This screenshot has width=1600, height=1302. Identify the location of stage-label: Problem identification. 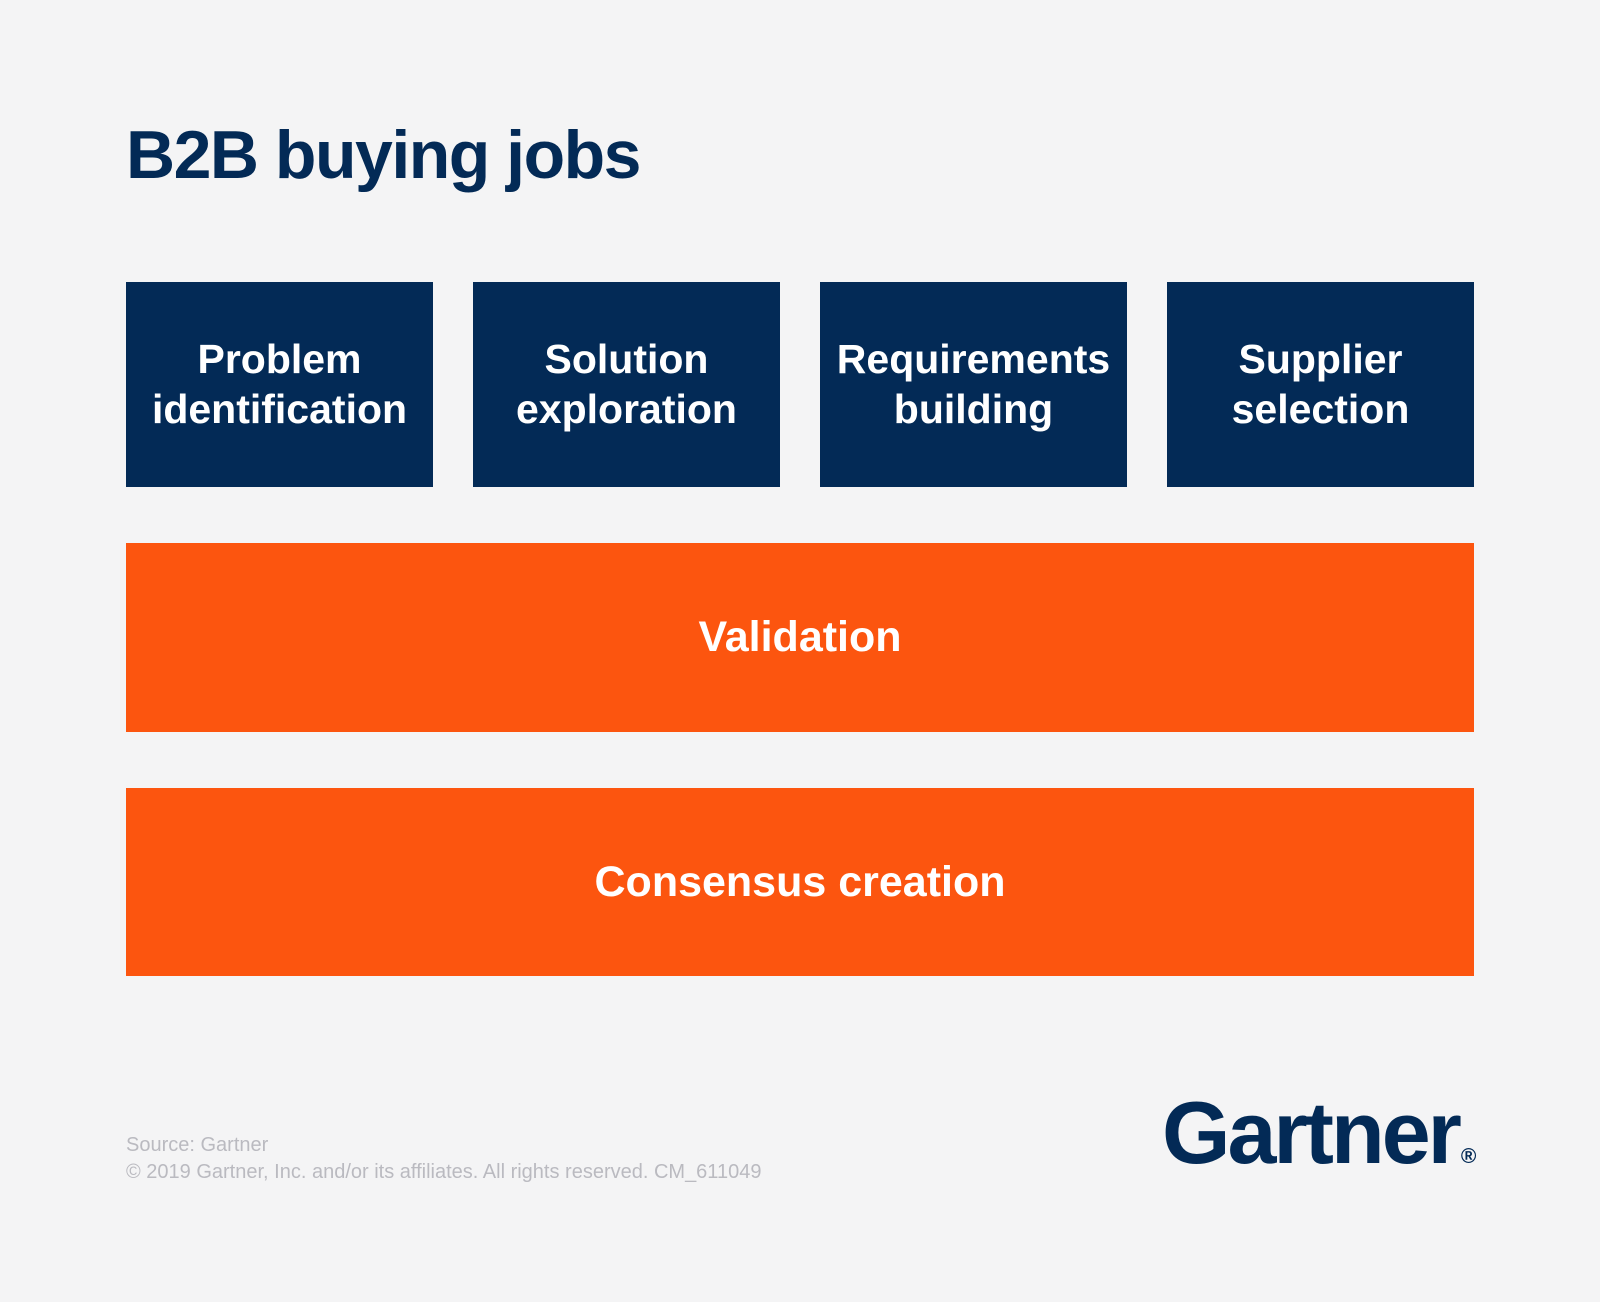
(279, 384).